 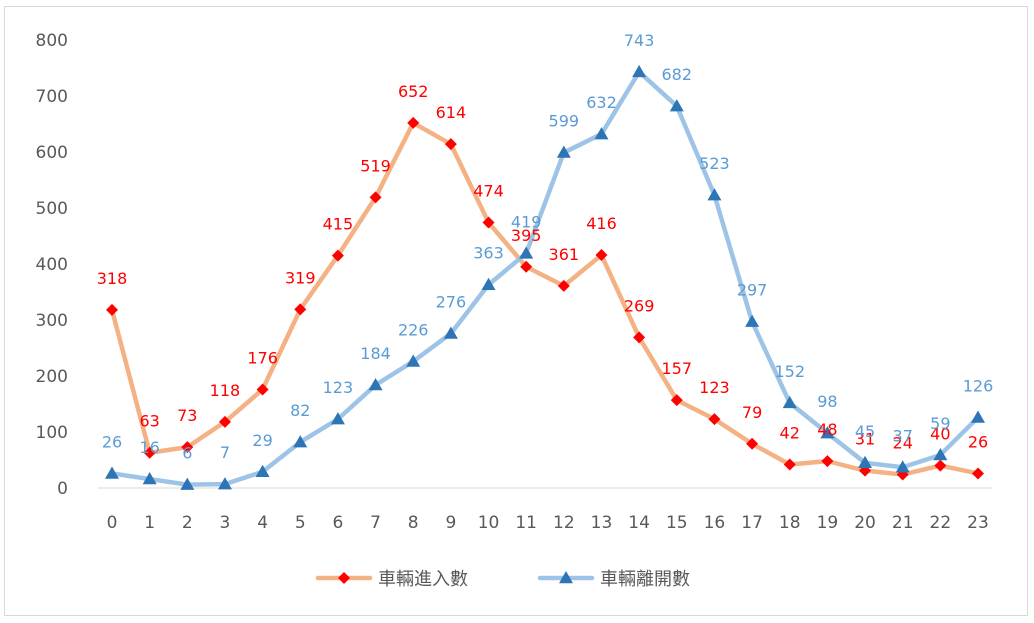 What do you see at coordinates (62, 489) in the screenshot?
I see `y-tick-label: 0` at bounding box center [62, 489].